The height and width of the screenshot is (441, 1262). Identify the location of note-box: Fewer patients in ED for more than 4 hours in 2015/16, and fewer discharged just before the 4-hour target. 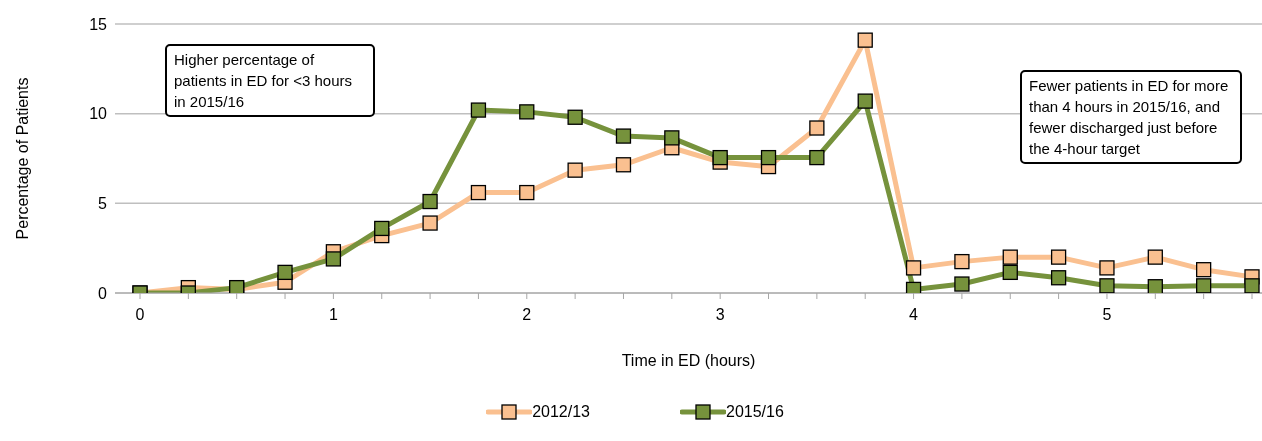
(1131, 117).